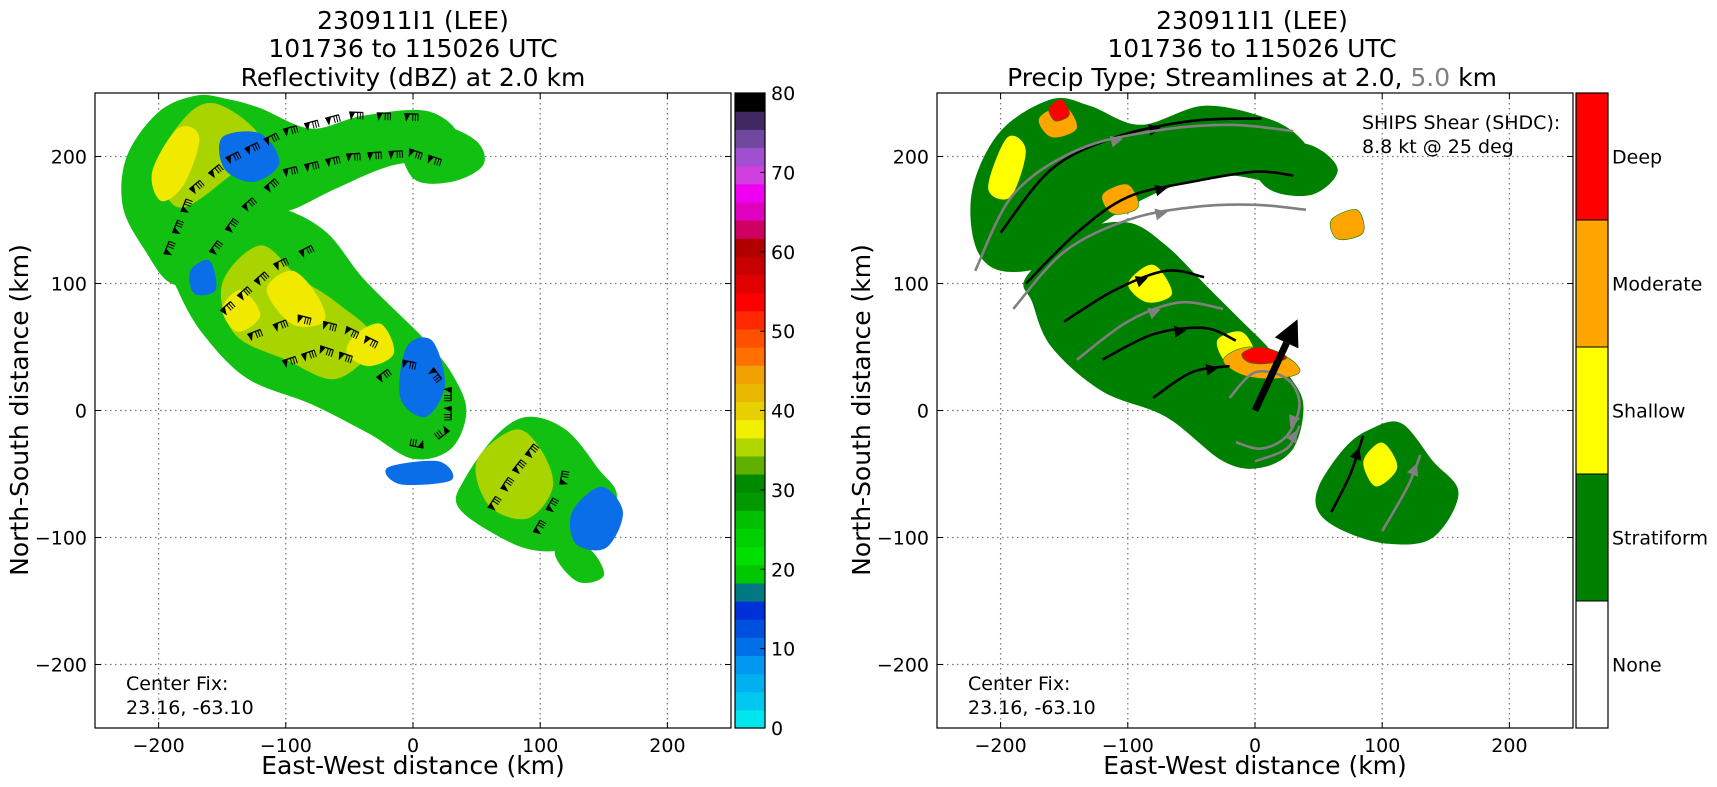 The height and width of the screenshot is (787, 1717). Describe the element at coordinates (1592, 664) in the screenshot. I see `colorbar-category-none` at that location.